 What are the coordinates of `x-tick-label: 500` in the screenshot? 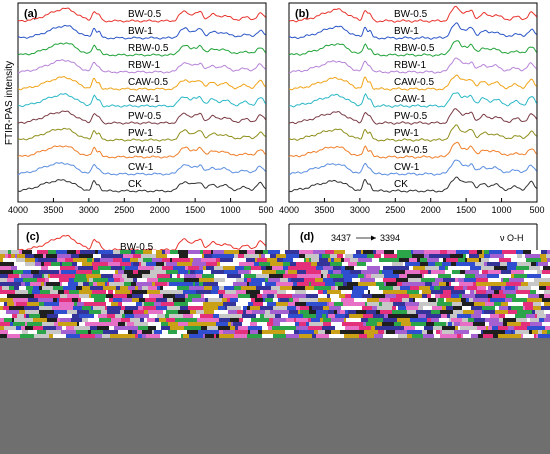 It's located at (536, 210).